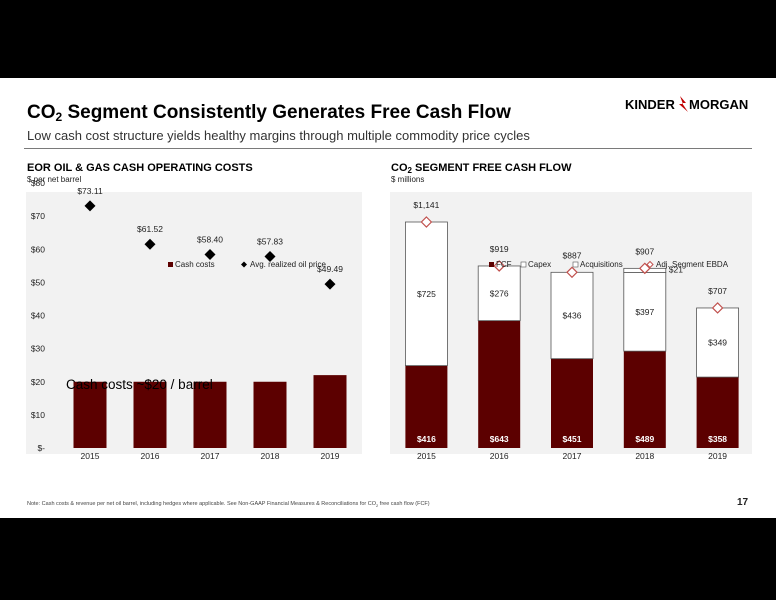 The width and height of the screenshot is (776, 600). What do you see at coordinates (717, 291) in the screenshot?
I see `ebda-label: $707` at bounding box center [717, 291].